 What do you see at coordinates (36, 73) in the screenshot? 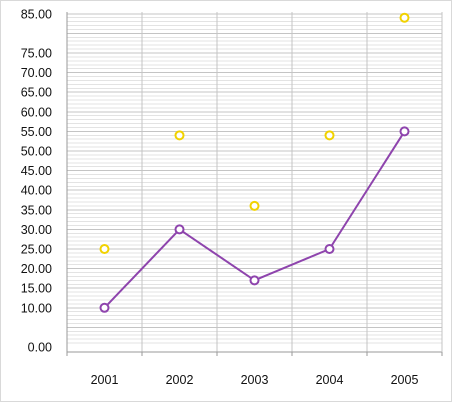
I see `y-tick-label: 70.00` at bounding box center [36, 73].